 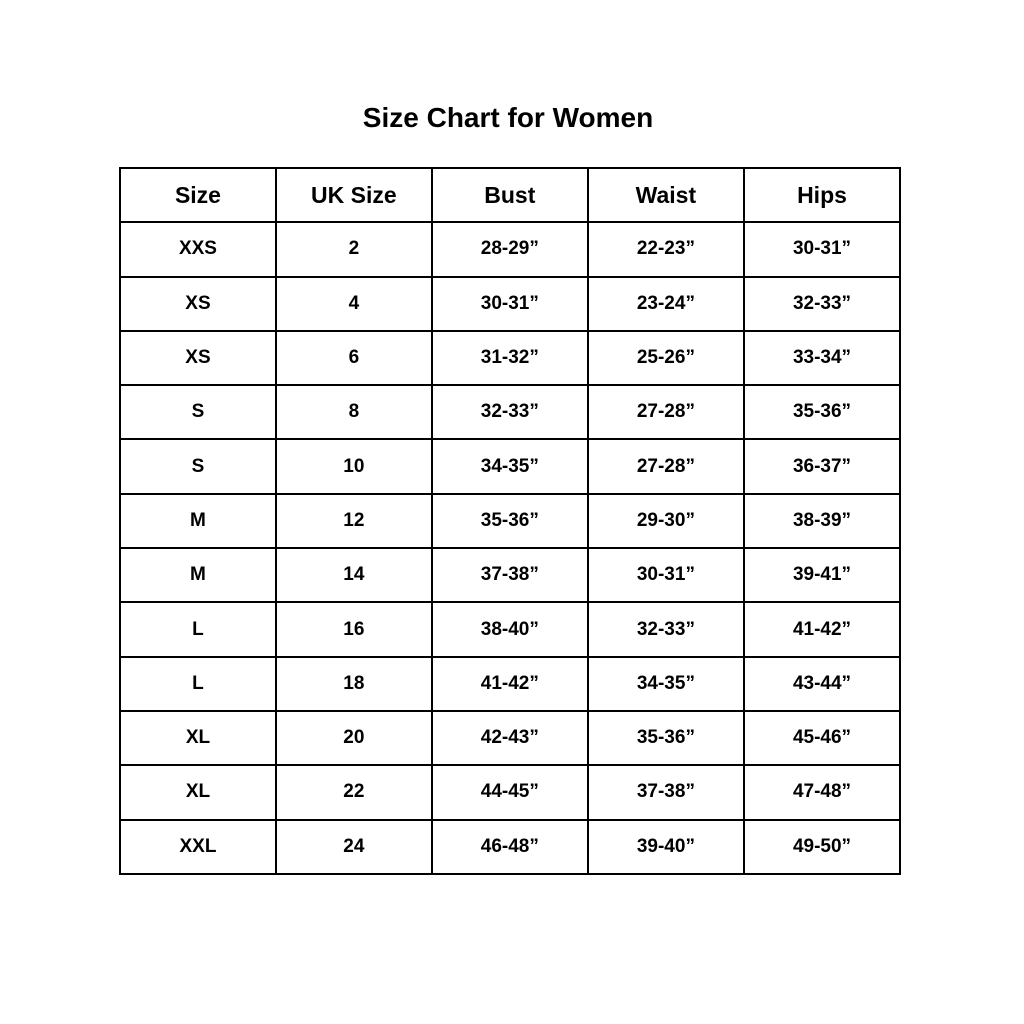 I want to click on table-cell: 23-24”, so click(x=665, y=303).